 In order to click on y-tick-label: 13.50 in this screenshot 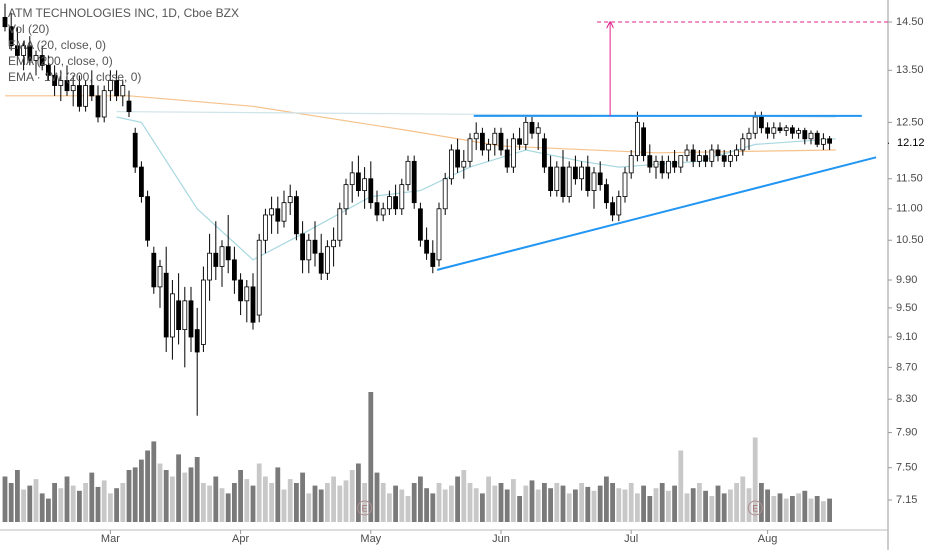, I will do `click(910, 70)`.